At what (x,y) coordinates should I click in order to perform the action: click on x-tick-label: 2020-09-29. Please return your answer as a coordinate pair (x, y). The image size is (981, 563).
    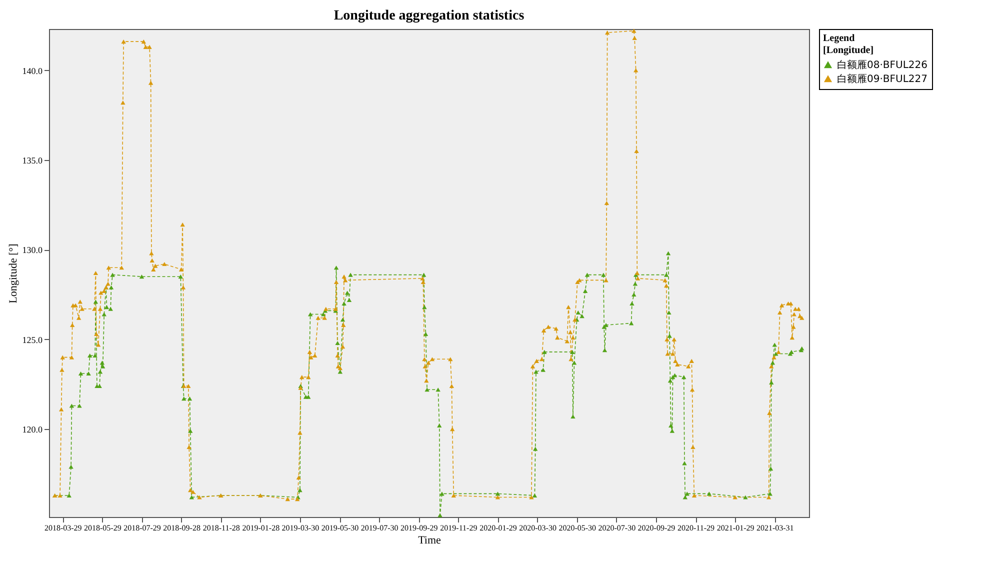
    Looking at the image, I should click on (657, 528).